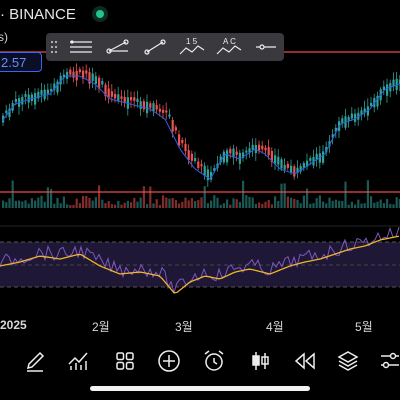  I want to click on x-axis-label: 4월, so click(275, 327).